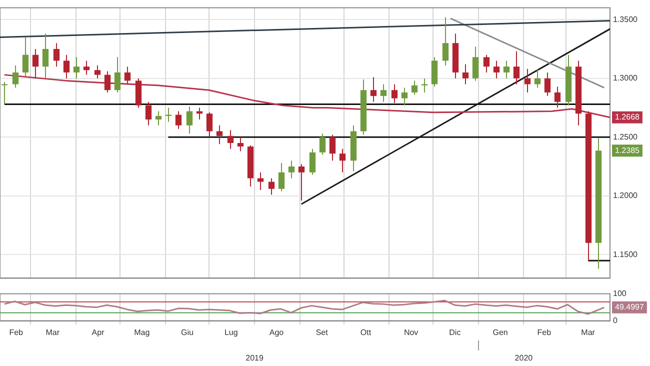 The height and width of the screenshot is (366, 650). I want to click on y-tick-label: 0, so click(615, 321).